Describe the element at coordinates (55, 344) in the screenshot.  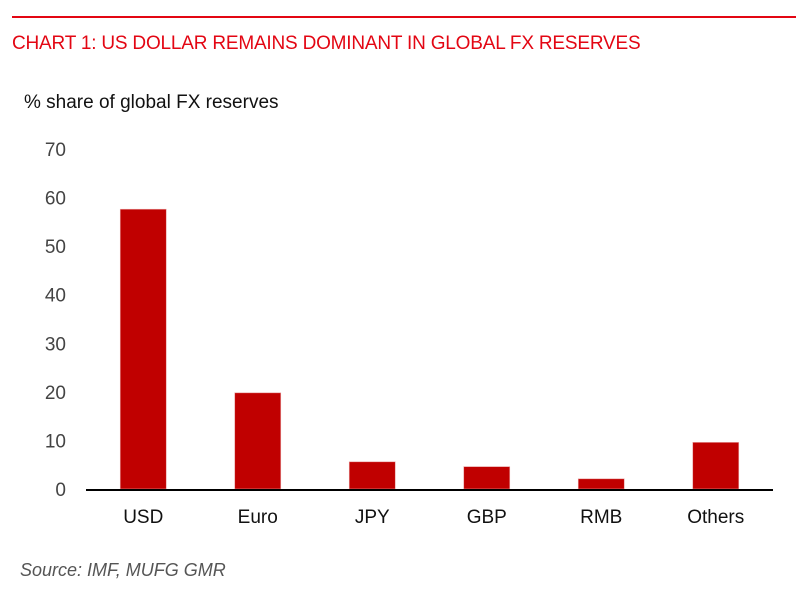
I see `y-tick-label: 30` at that location.